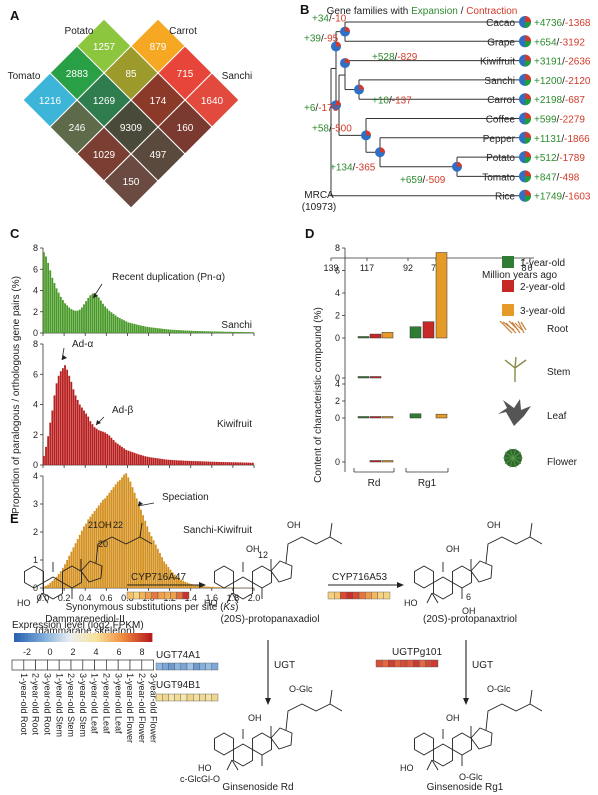  What do you see at coordinates (93, 525) in the screenshot?
I see `atom-label-c21: 21` at bounding box center [93, 525].